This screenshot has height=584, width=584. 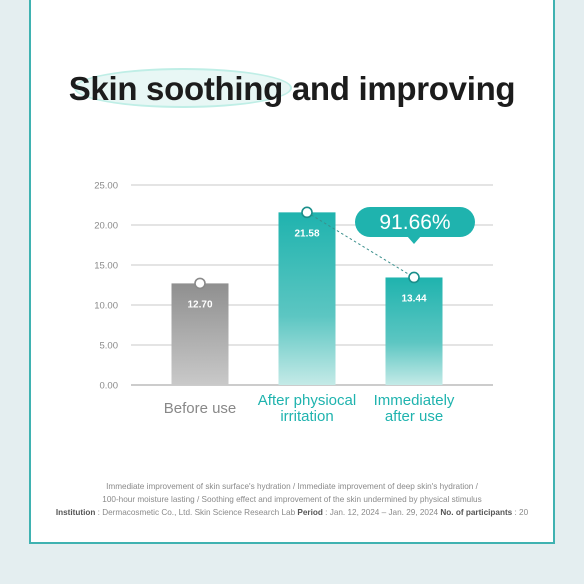 I want to click on y-tick-label: 0.00, so click(x=109, y=386).